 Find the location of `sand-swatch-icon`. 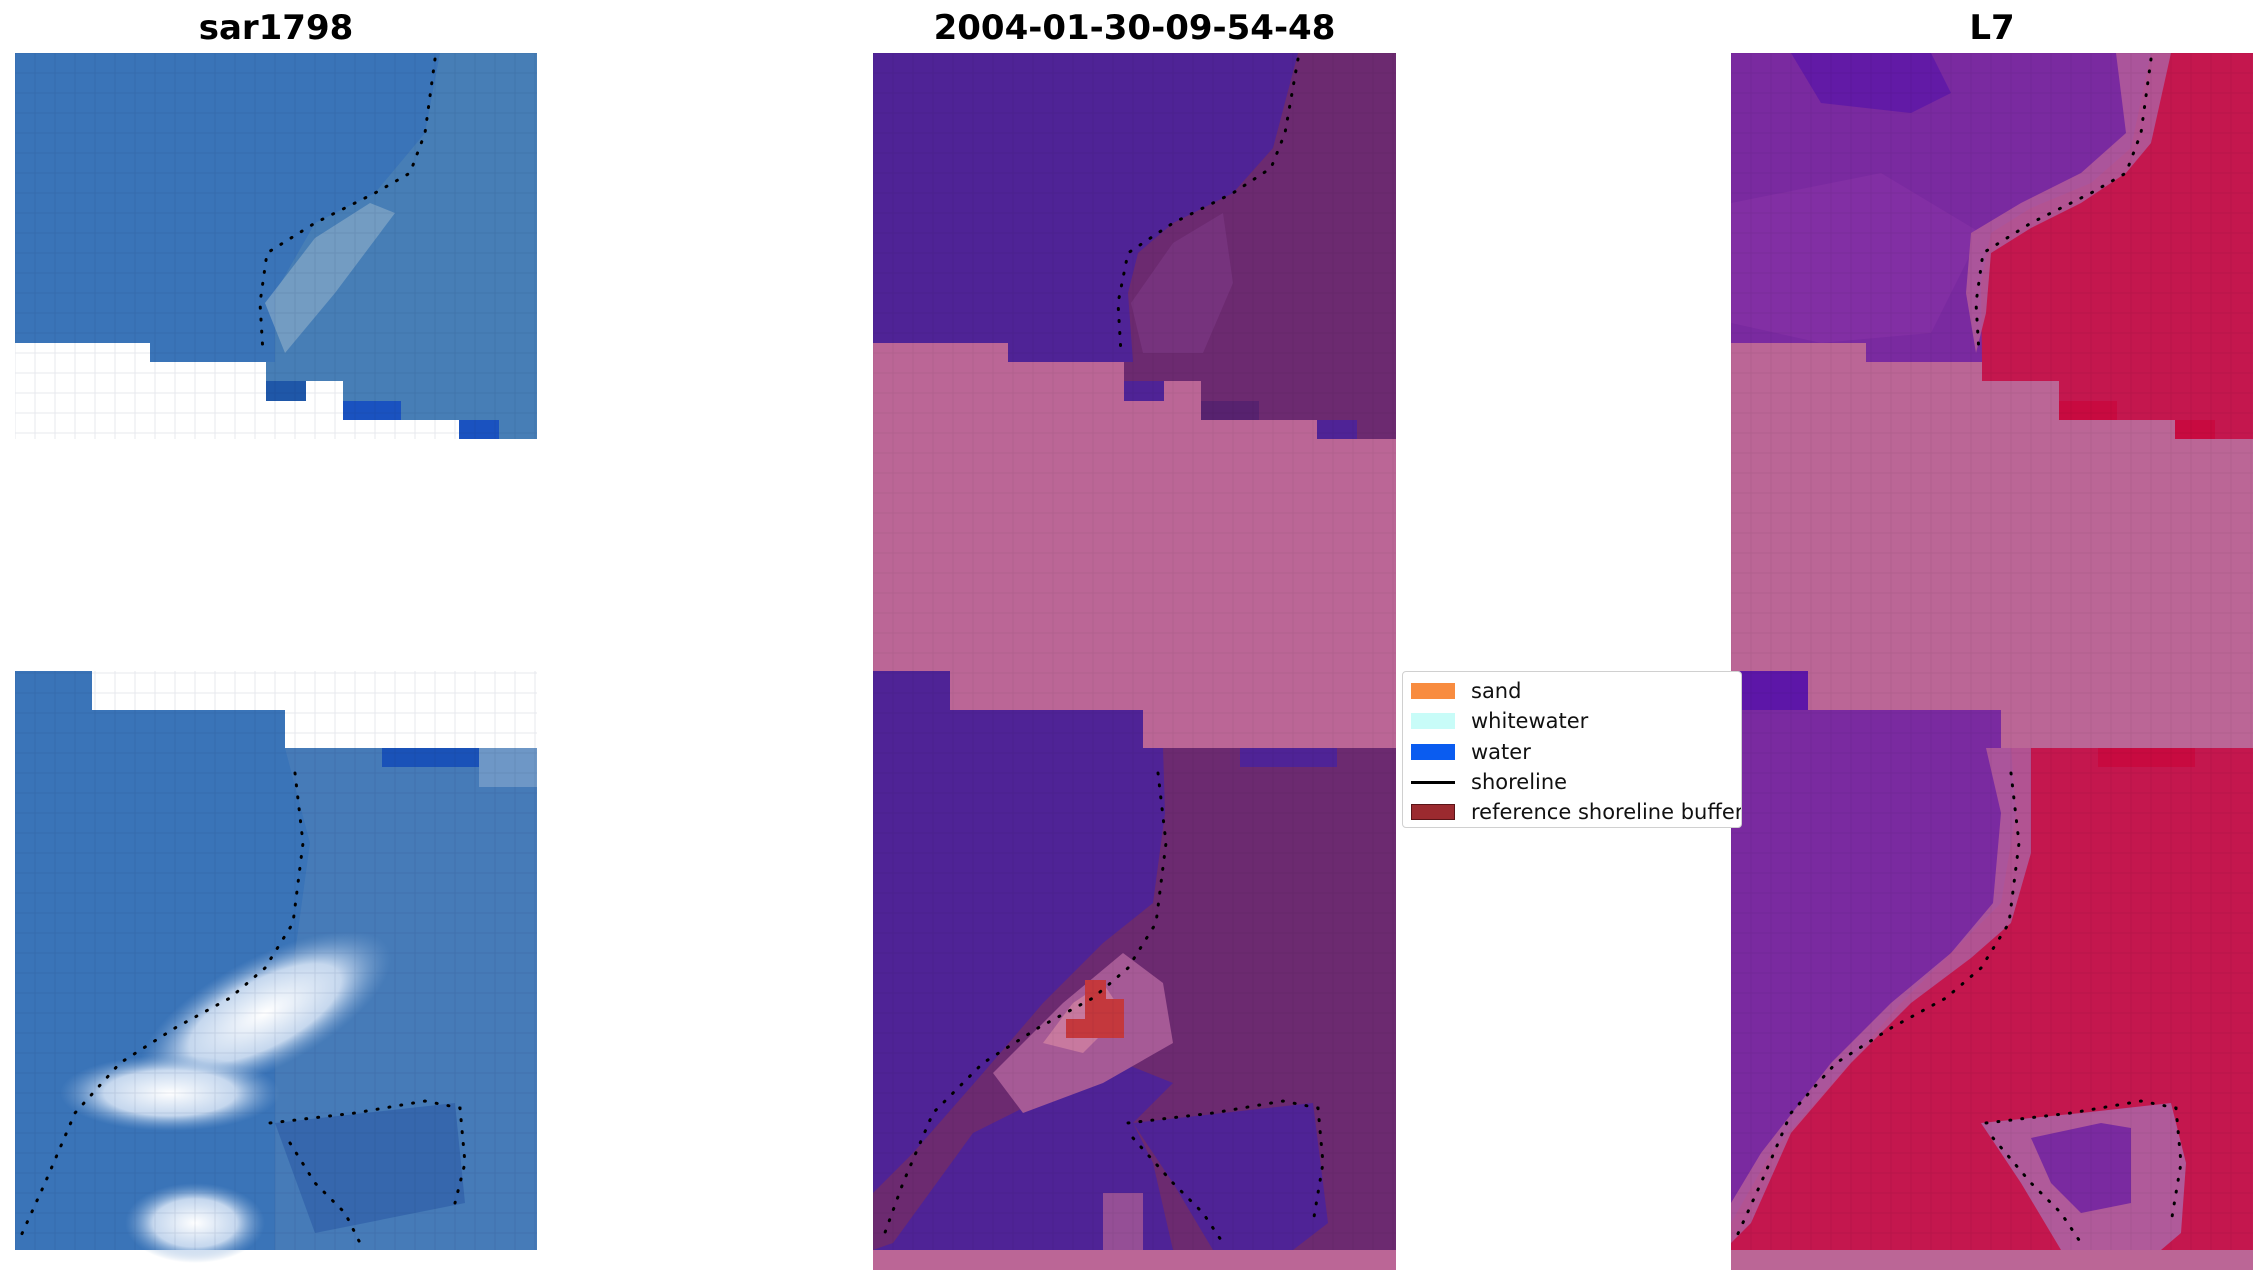

sand-swatch-icon is located at coordinates (1433, 691).